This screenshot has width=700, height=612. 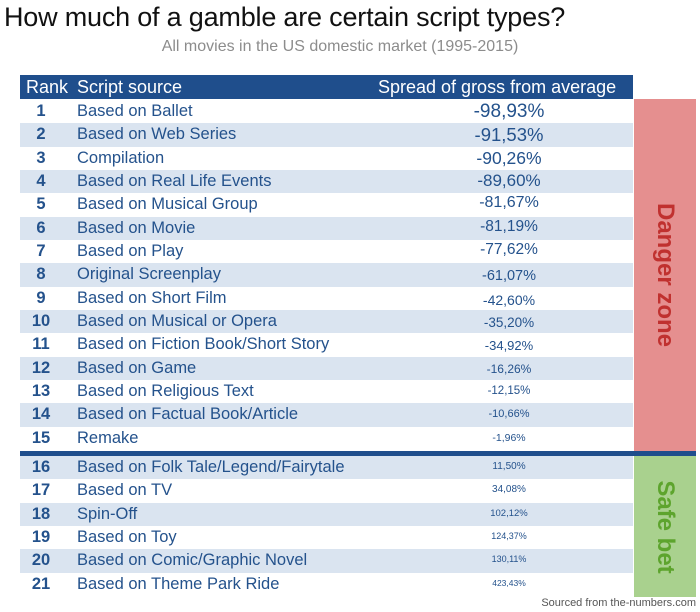 I want to click on row-spread: -89,60%, so click(x=509, y=181).